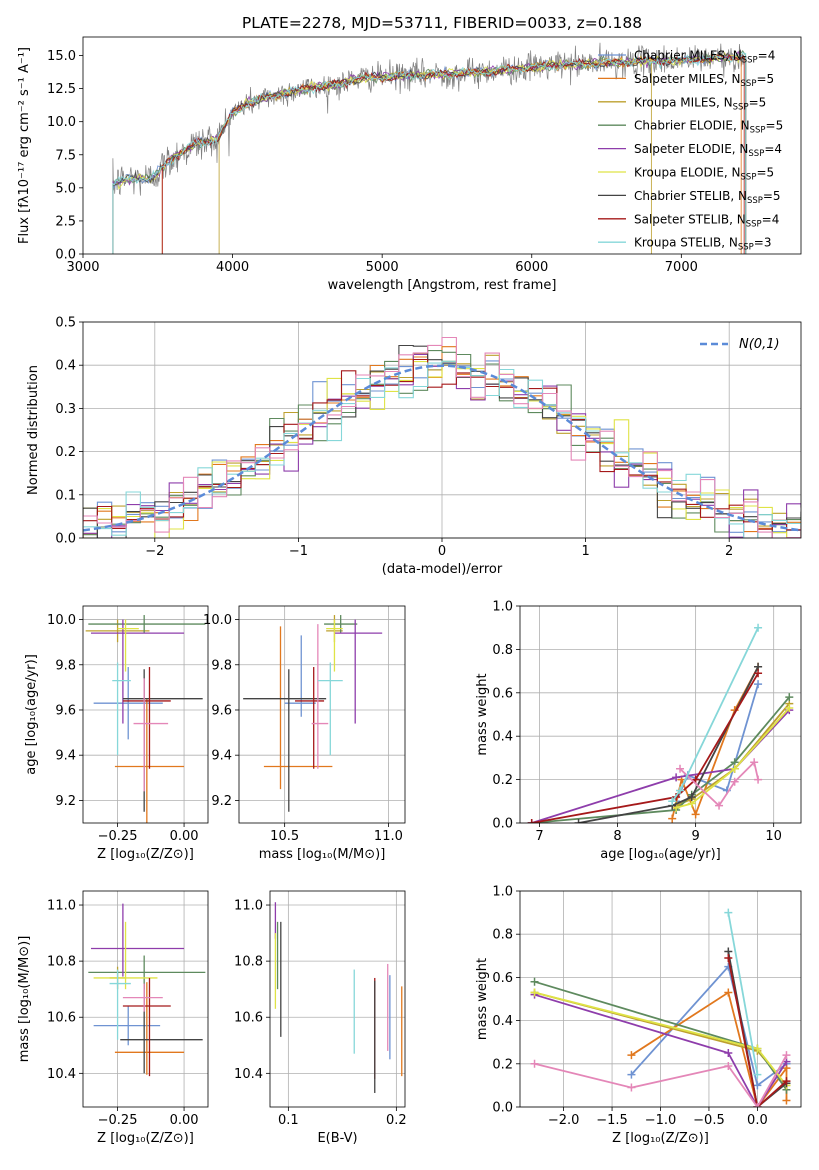 The height and width of the screenshot is (1170, 819). Describe the element at coordinates (288, 1120) in the screenshot. I see `x-tick-label: 0.1` at that location.